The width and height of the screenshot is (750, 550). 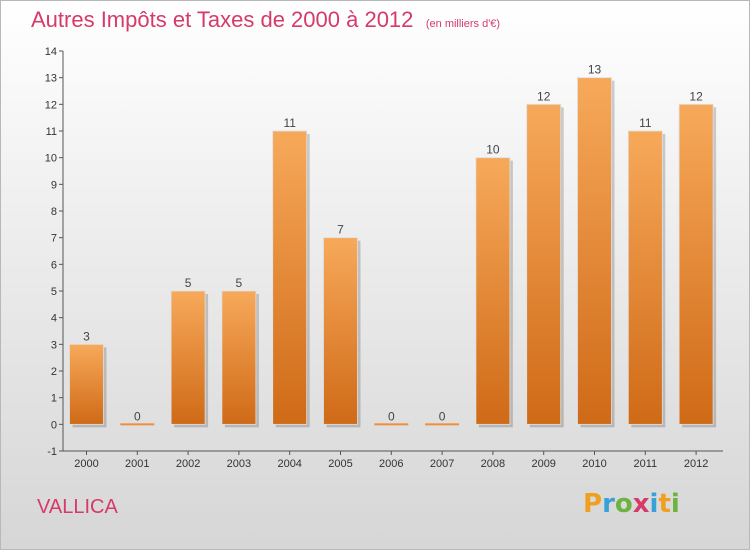 I want to click on x-tick-label: 2007, so click(x=442, y=464).